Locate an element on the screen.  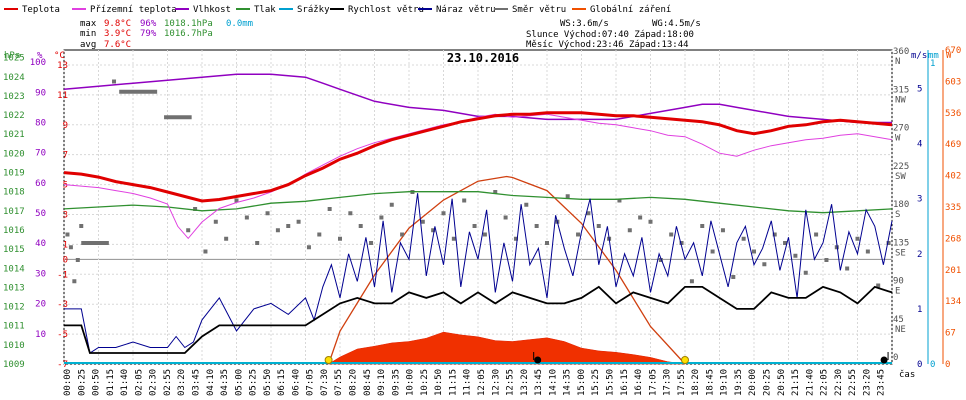
dir-tick-label: 225 is located at coordinates (901, 167).